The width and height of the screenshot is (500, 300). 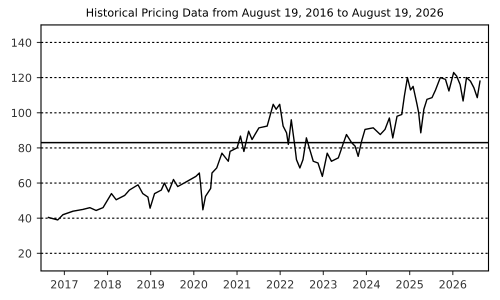 I want to click on x-tick-label: 2021, so click(x=237, y=284).